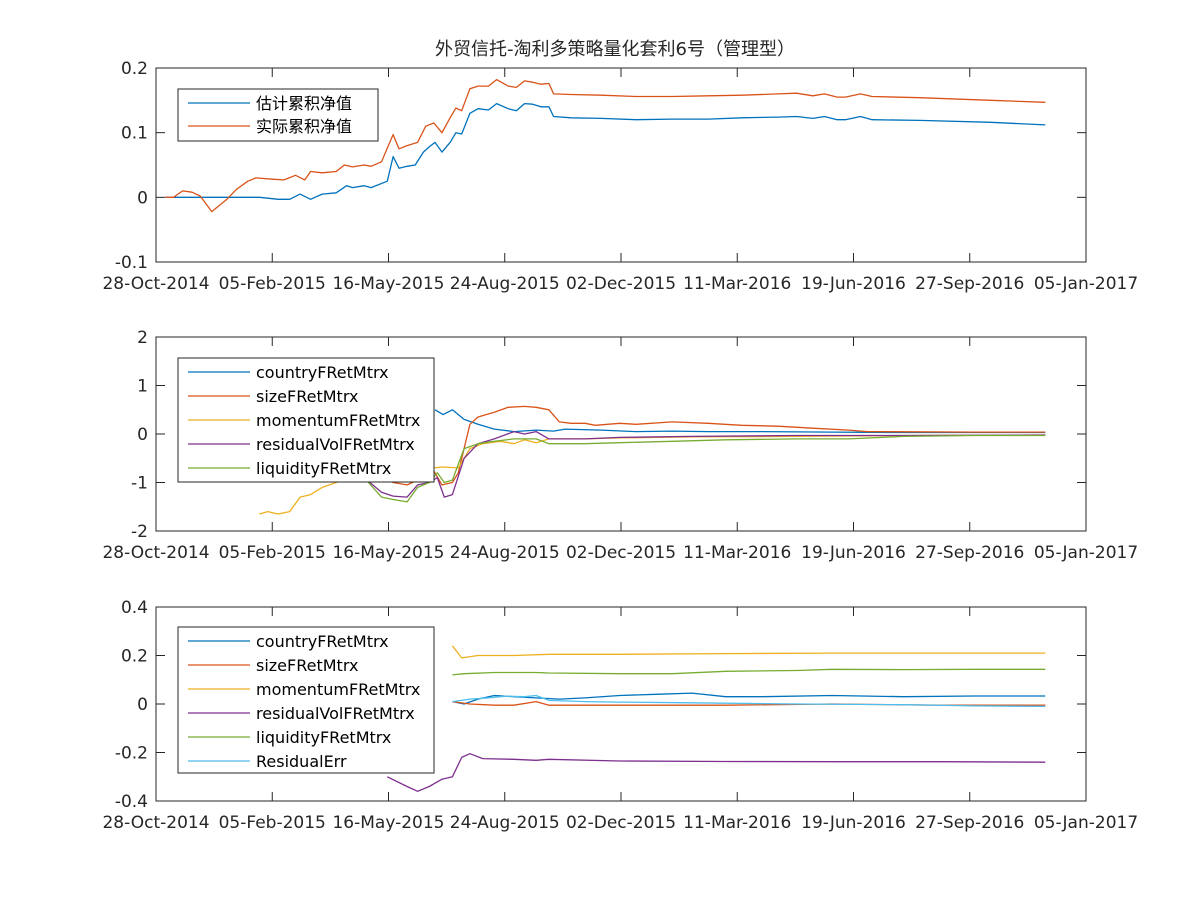 This screenshot has width=1200, height=900. Describe the element at coordinates (605, 151) in the screenshot. I see `series-line--series-1` at that location.